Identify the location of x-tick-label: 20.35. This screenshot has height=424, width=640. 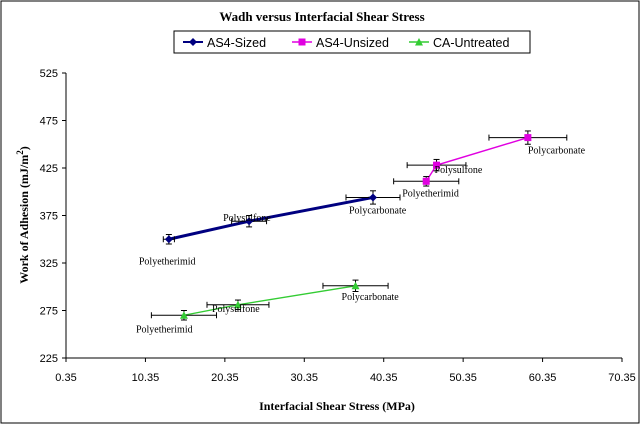
(225, 378).